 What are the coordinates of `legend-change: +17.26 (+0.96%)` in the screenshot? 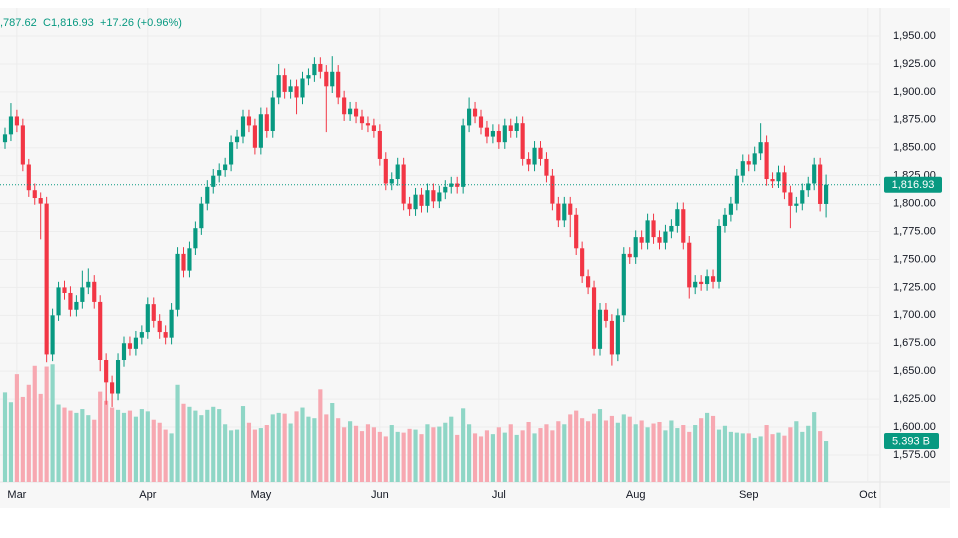 It's located at (141, 23).